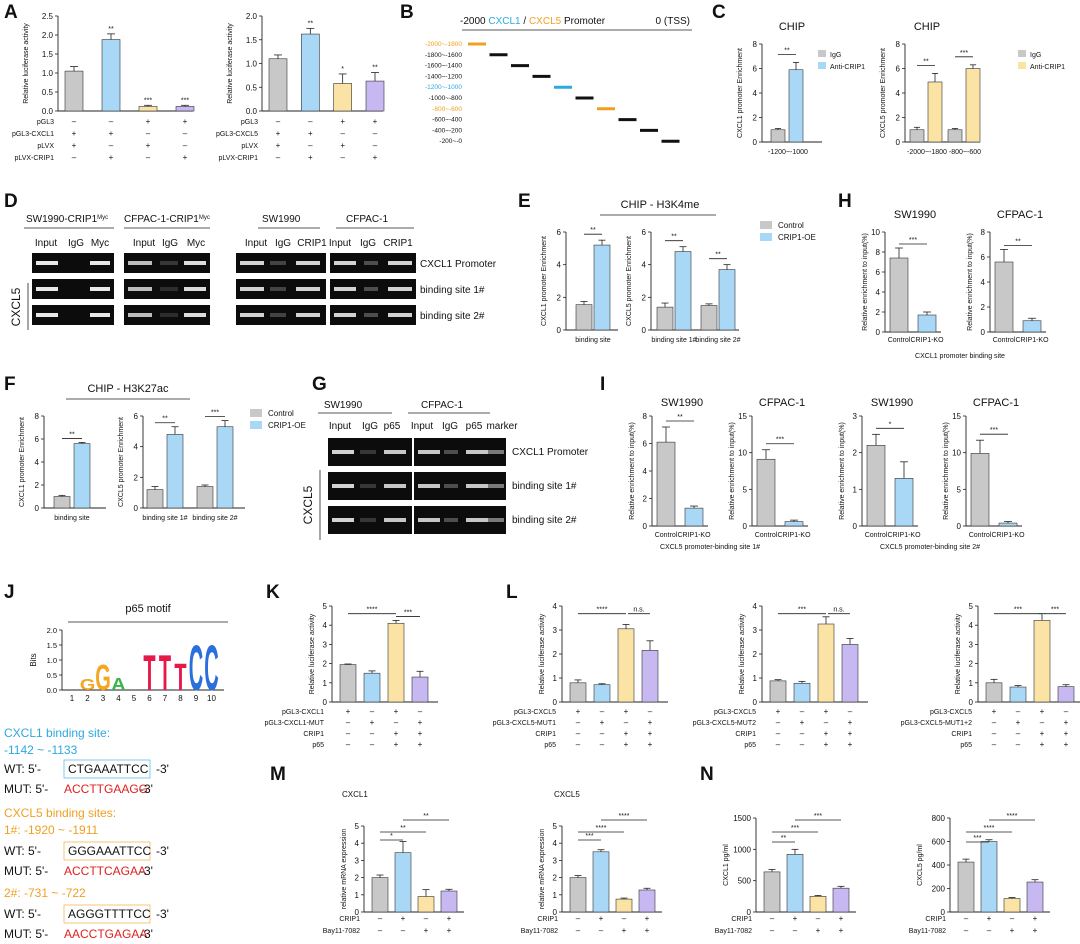 The width and height of the screenshot is (1080, 944). I want to click on segment-label: -1800~-1600, so click(443, 55).